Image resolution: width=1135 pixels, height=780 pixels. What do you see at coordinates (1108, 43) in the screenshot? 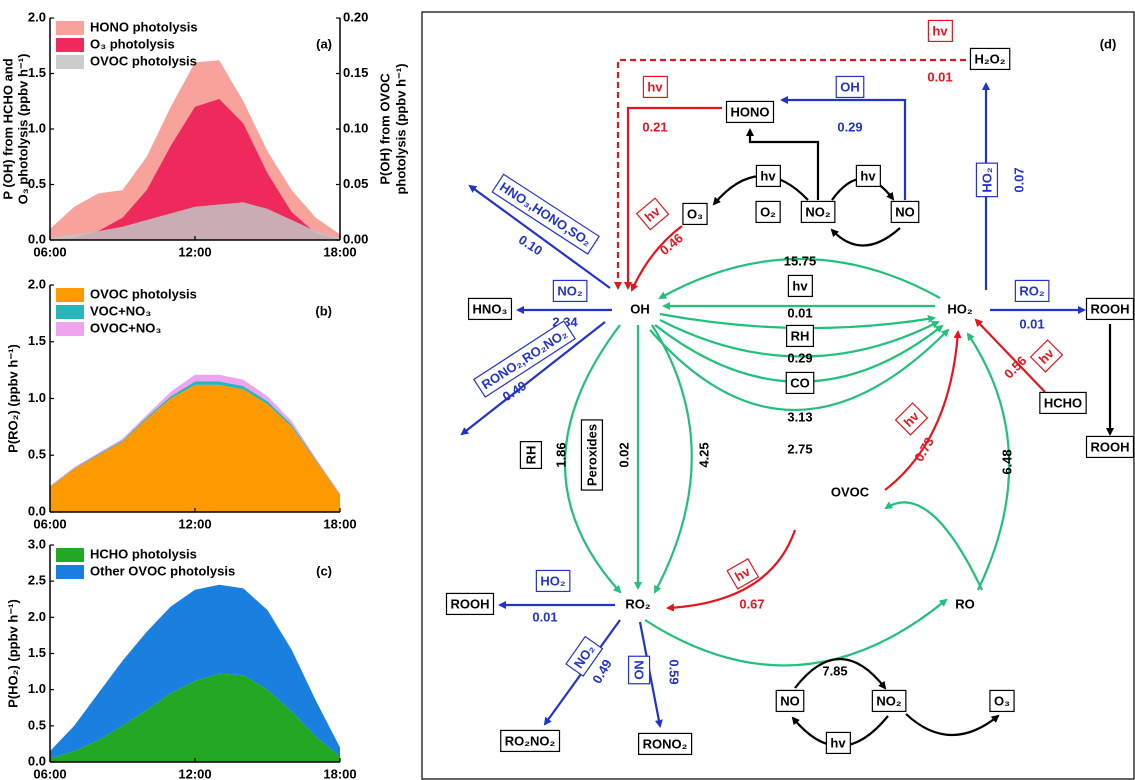
I see `panel-label: (d)` at bounding box center [1108, 43].